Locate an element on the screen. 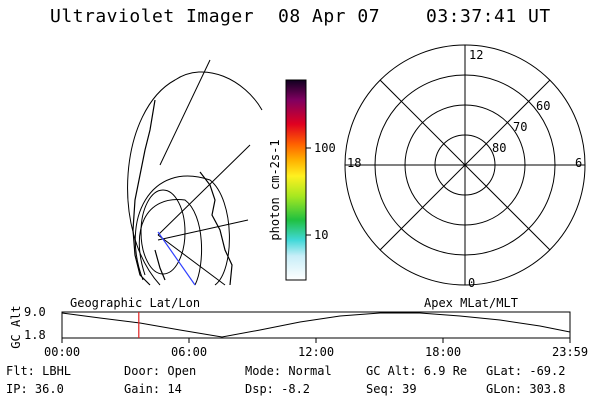 The width and height of the screenshot is (600, 400). time-tick-1800: 18:00 is located at coordinates (443, 352).